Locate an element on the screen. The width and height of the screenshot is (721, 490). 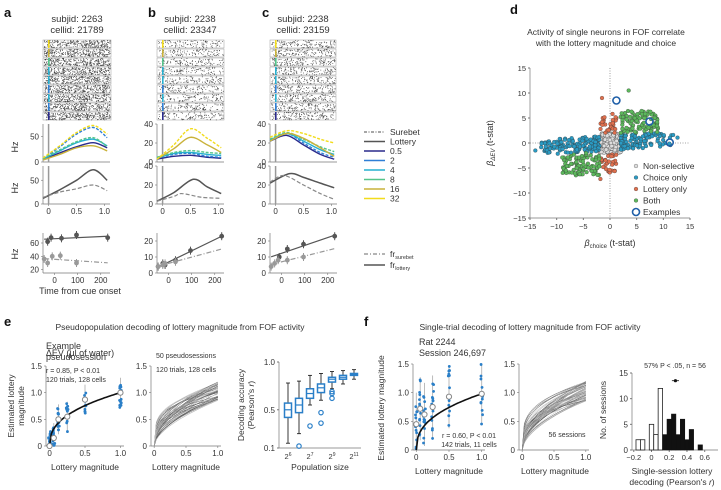
psth-choice-b: 0 20 40 0 0.5 1.0 is located at coordinates (184, 189).